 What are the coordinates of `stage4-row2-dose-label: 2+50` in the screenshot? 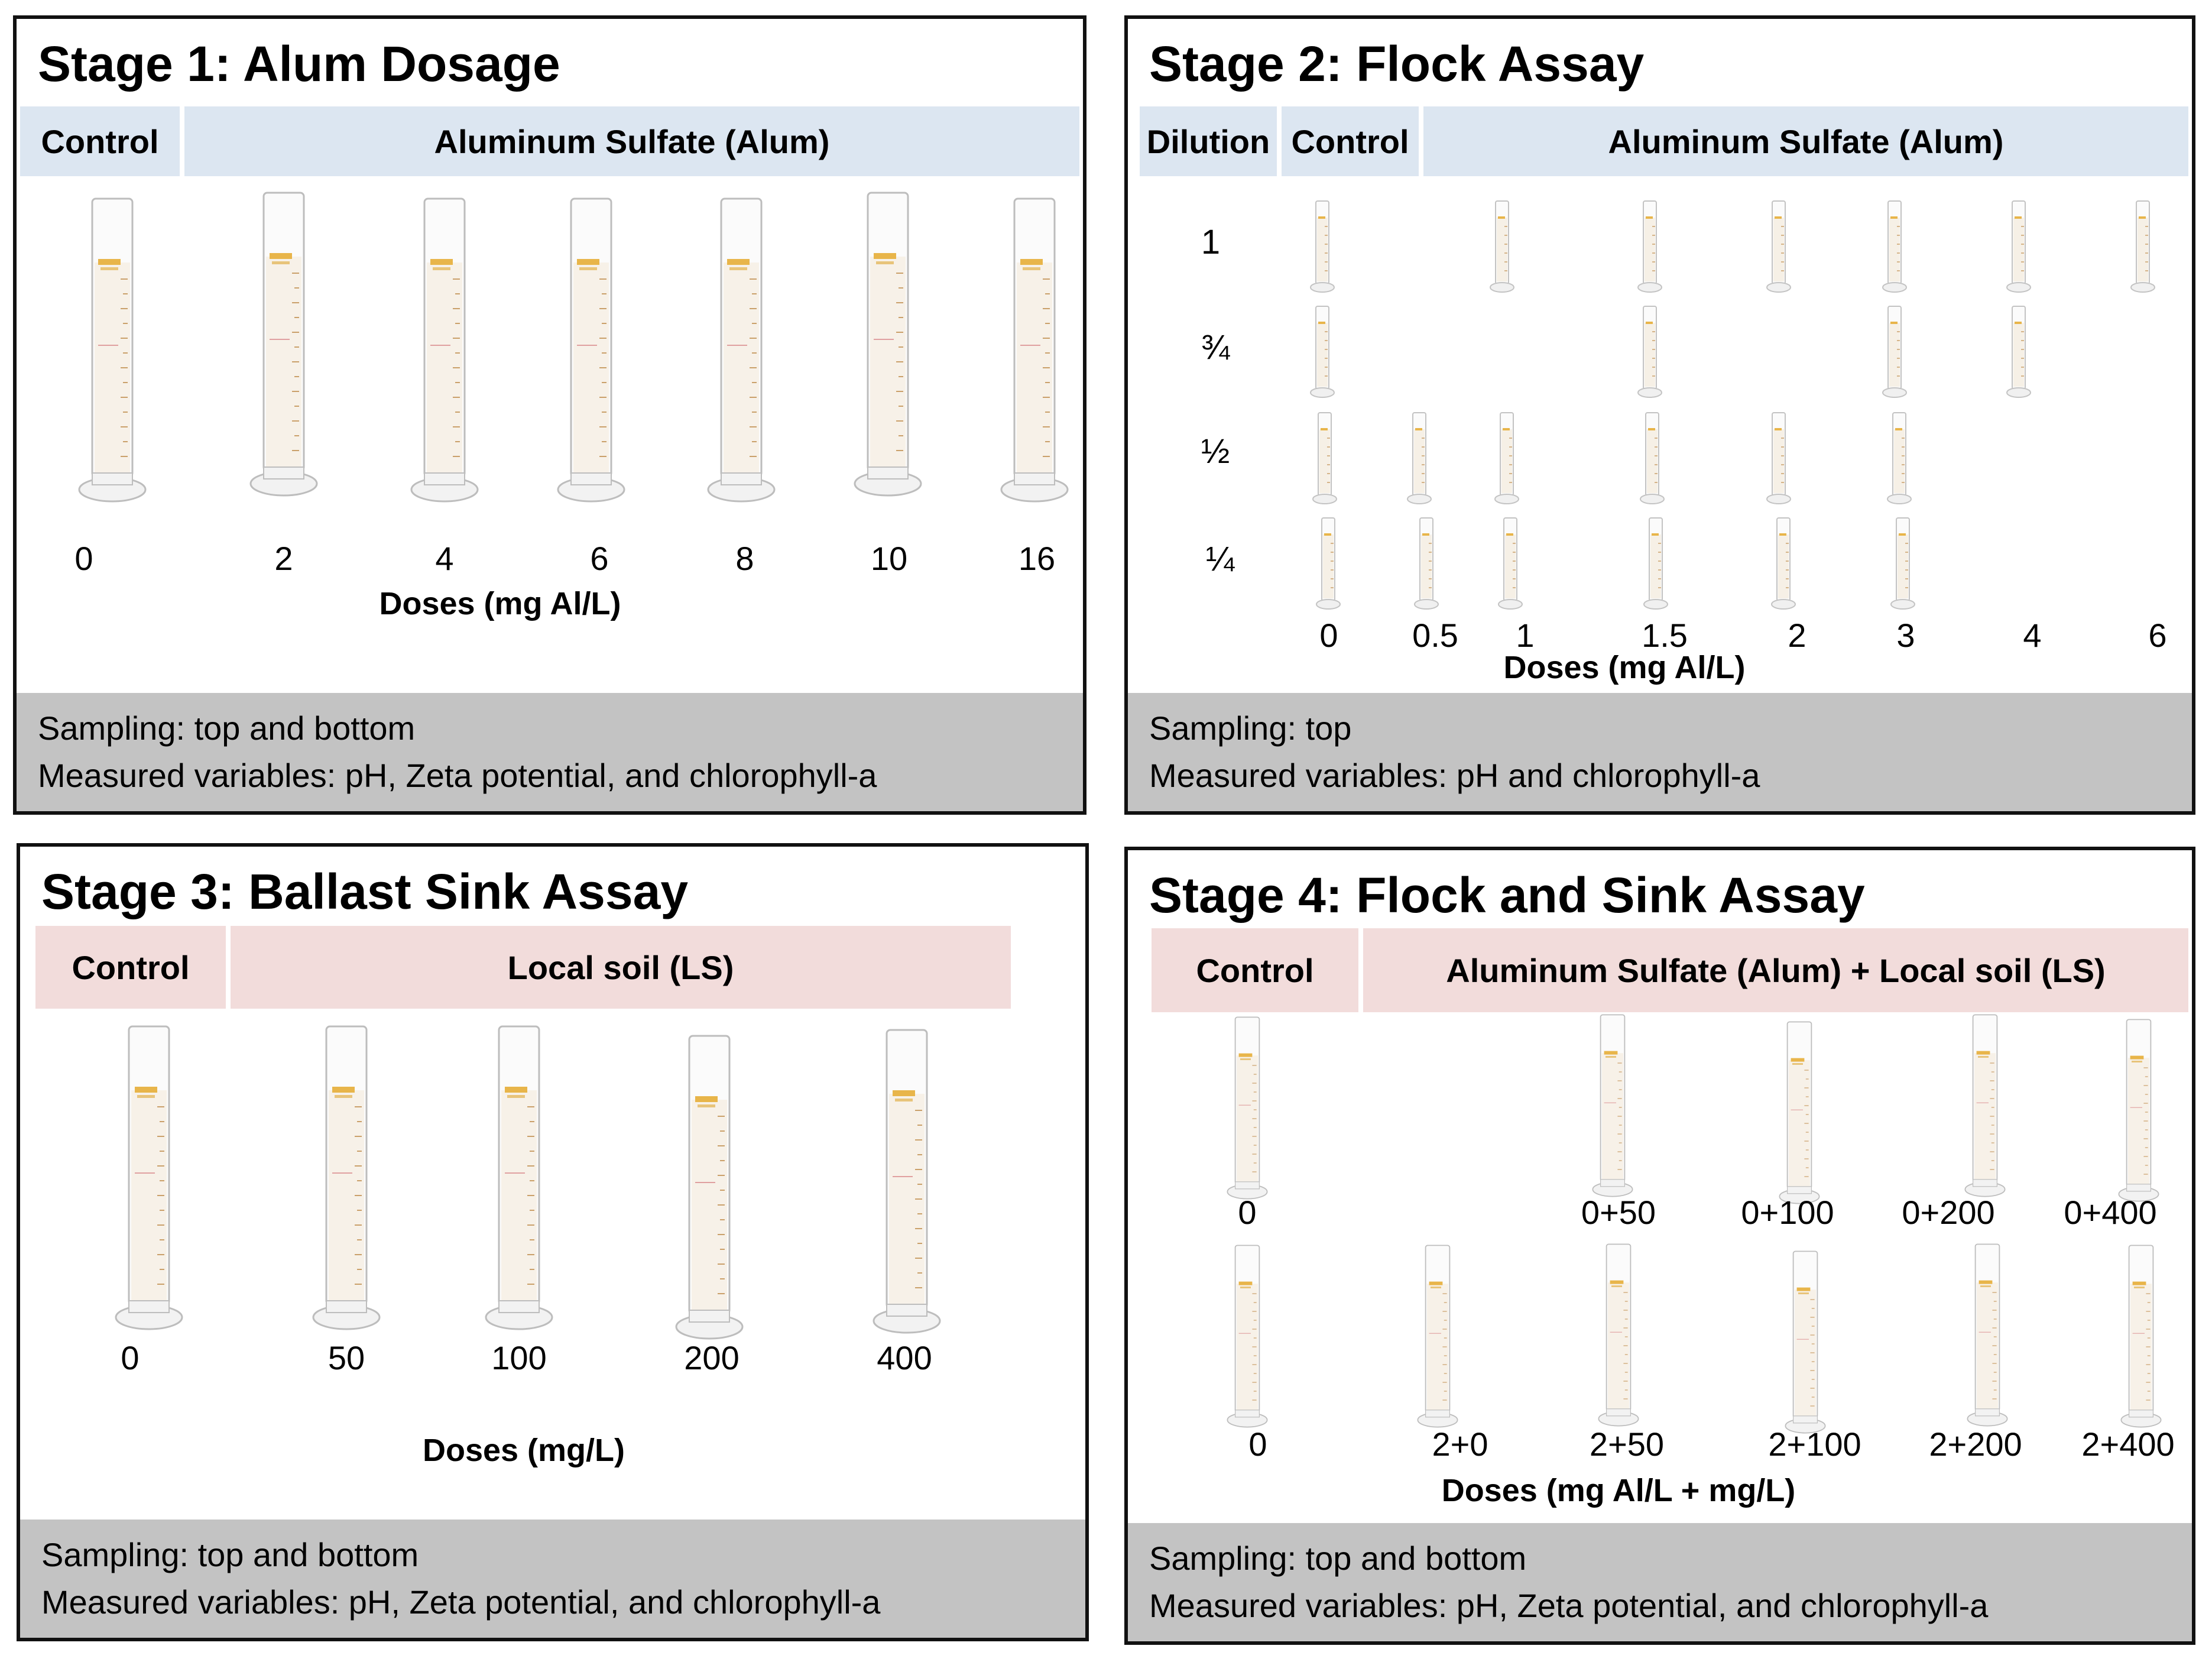 It's located at (1627, 1444).